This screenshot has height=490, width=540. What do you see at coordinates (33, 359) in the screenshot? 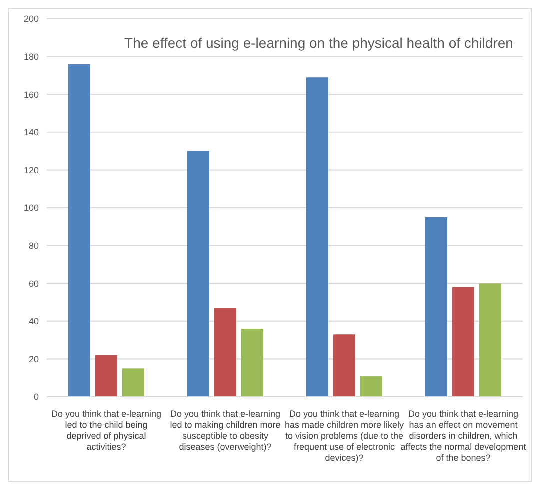
I see `y-tick-label: 20` at bounding box center [33, 359].